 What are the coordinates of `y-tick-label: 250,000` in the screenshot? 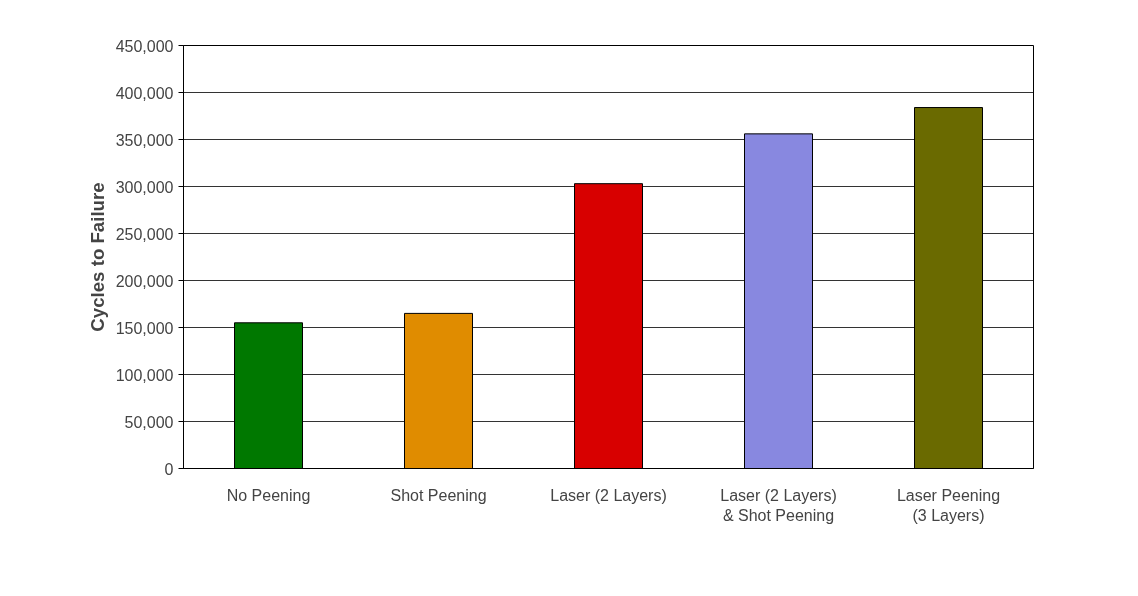 It's located at (144, 234).